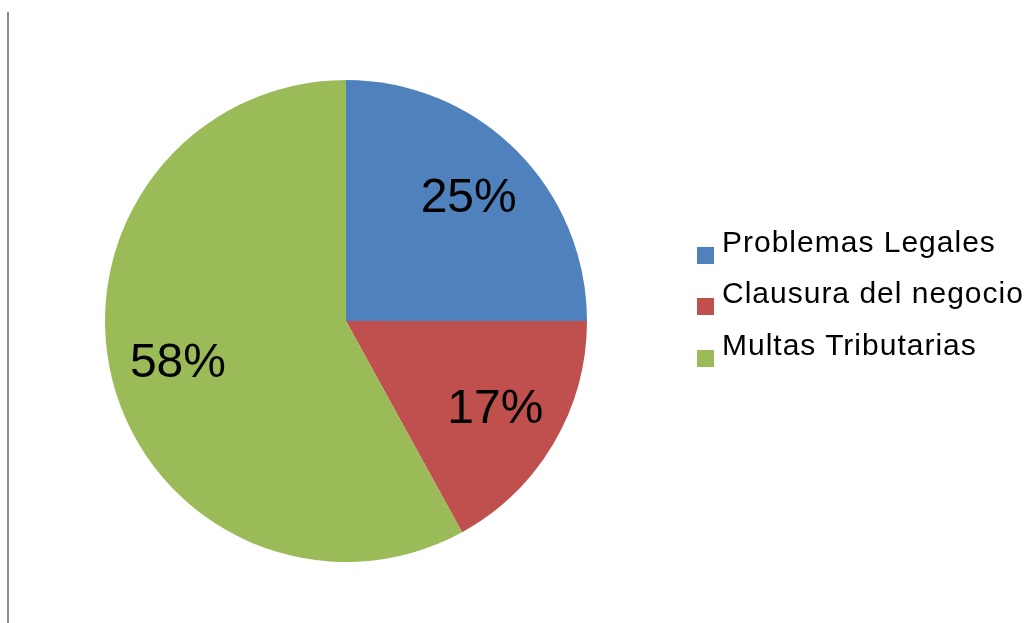  I want to click on data-label: 25%, so click(468, 195).